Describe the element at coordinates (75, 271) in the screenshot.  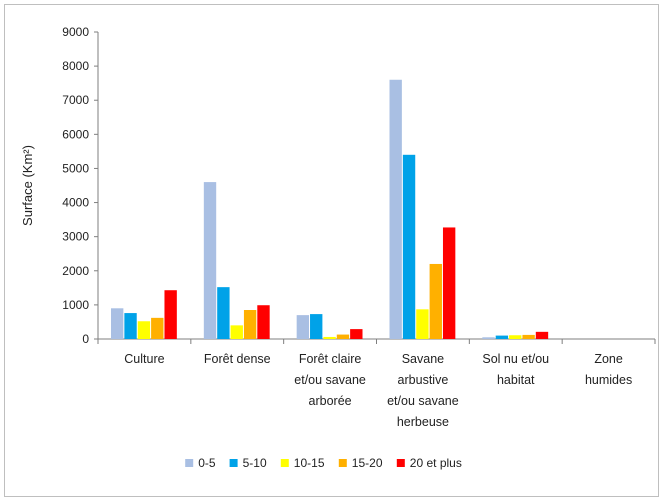
I see `y-tick-label: 2000` at that location.